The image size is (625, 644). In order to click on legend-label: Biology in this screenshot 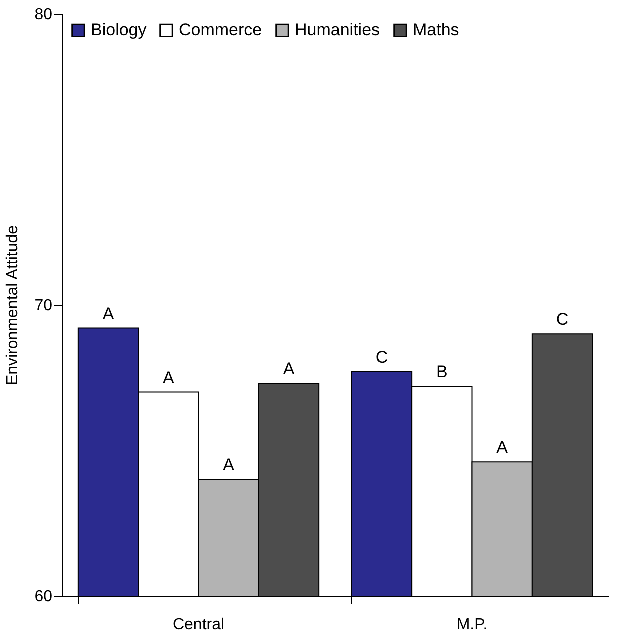, I will do `click(119, 30)`.